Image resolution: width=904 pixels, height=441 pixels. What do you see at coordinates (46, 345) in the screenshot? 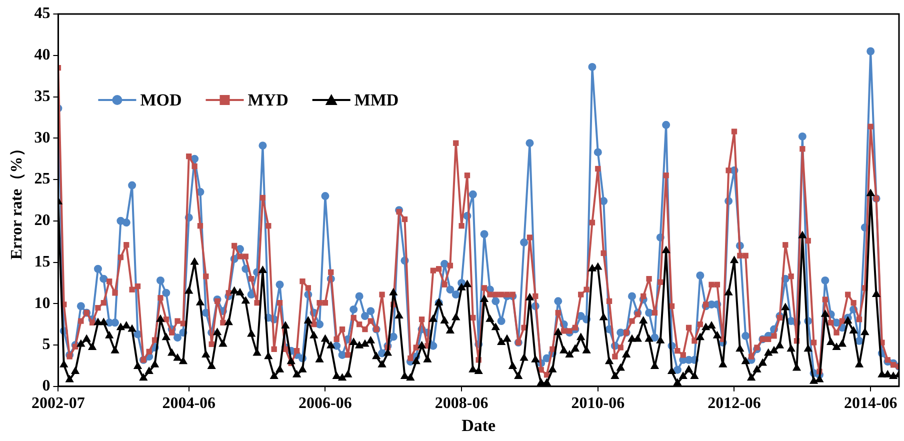
I see `y-tick-label: 5` at bounding box center [46, 345].